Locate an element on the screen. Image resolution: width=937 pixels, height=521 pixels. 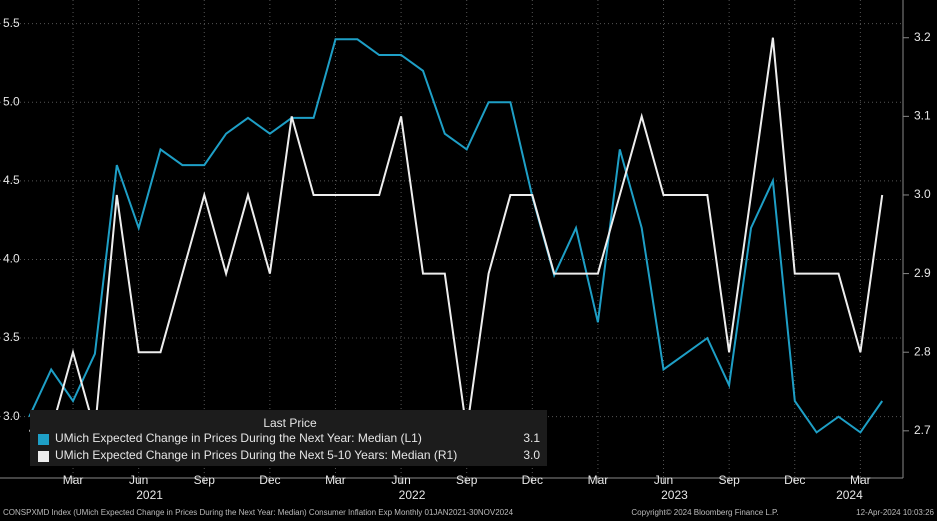
y2-tick-label: 3.1 is located at coordinates (922, 116).